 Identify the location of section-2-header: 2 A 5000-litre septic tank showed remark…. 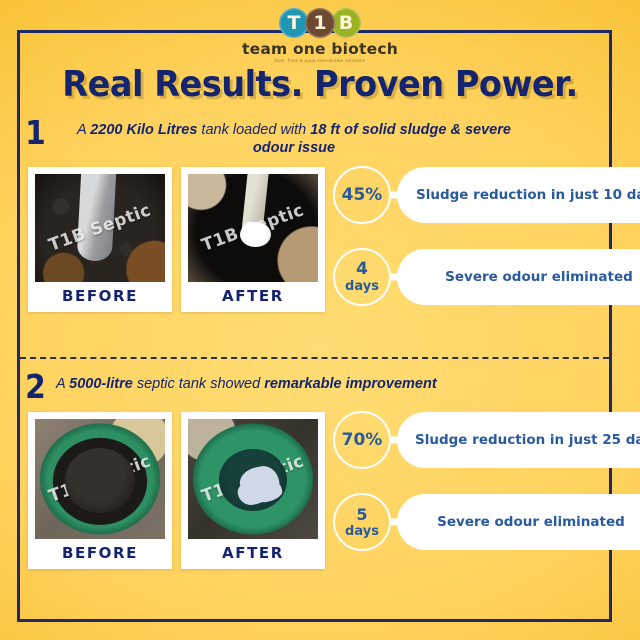
(320, 386).